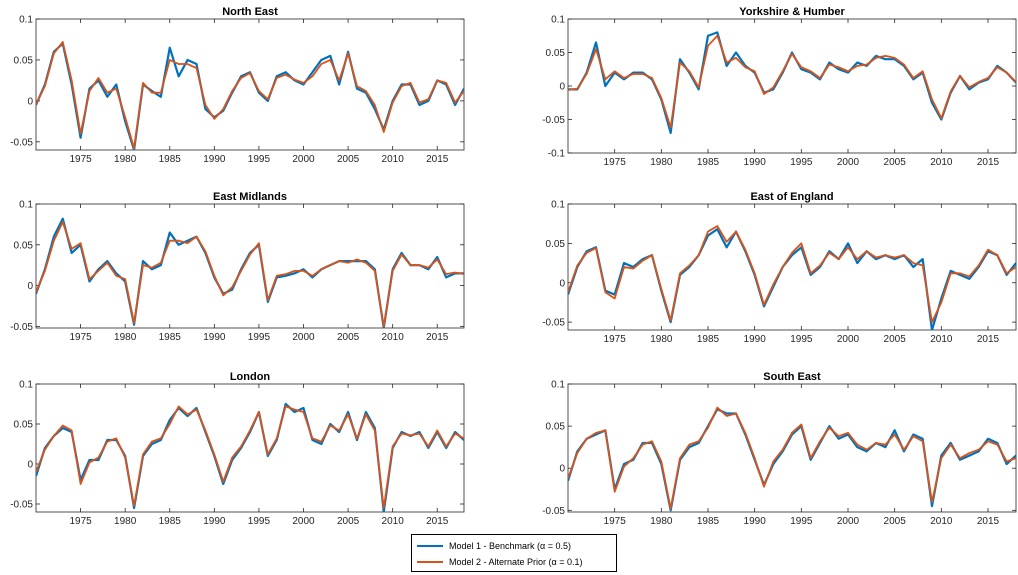 This screenshot has height=575, width=1018. I want to click on panel-title: South East, so click(792, 377).